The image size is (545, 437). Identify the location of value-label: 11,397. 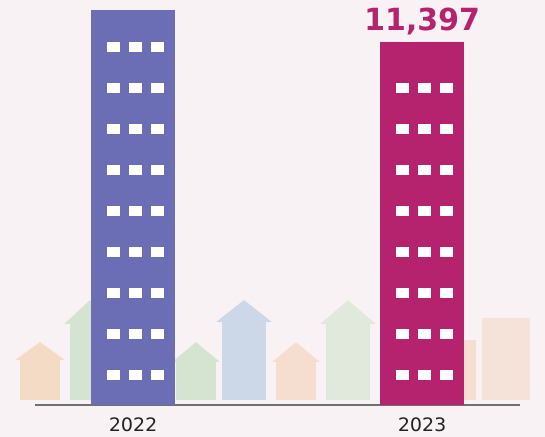
(422, 20).